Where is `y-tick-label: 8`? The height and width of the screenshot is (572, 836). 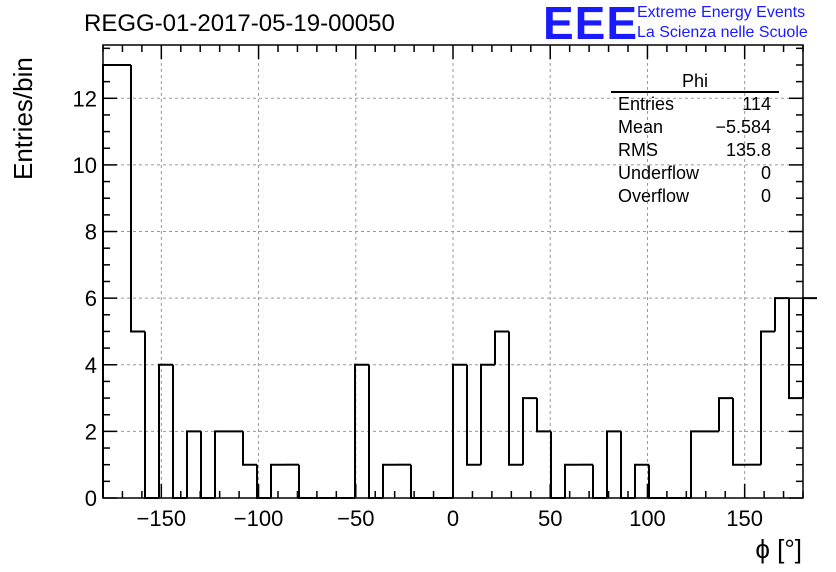 y-tick-label: 8 is located at coordinates (91, 232).